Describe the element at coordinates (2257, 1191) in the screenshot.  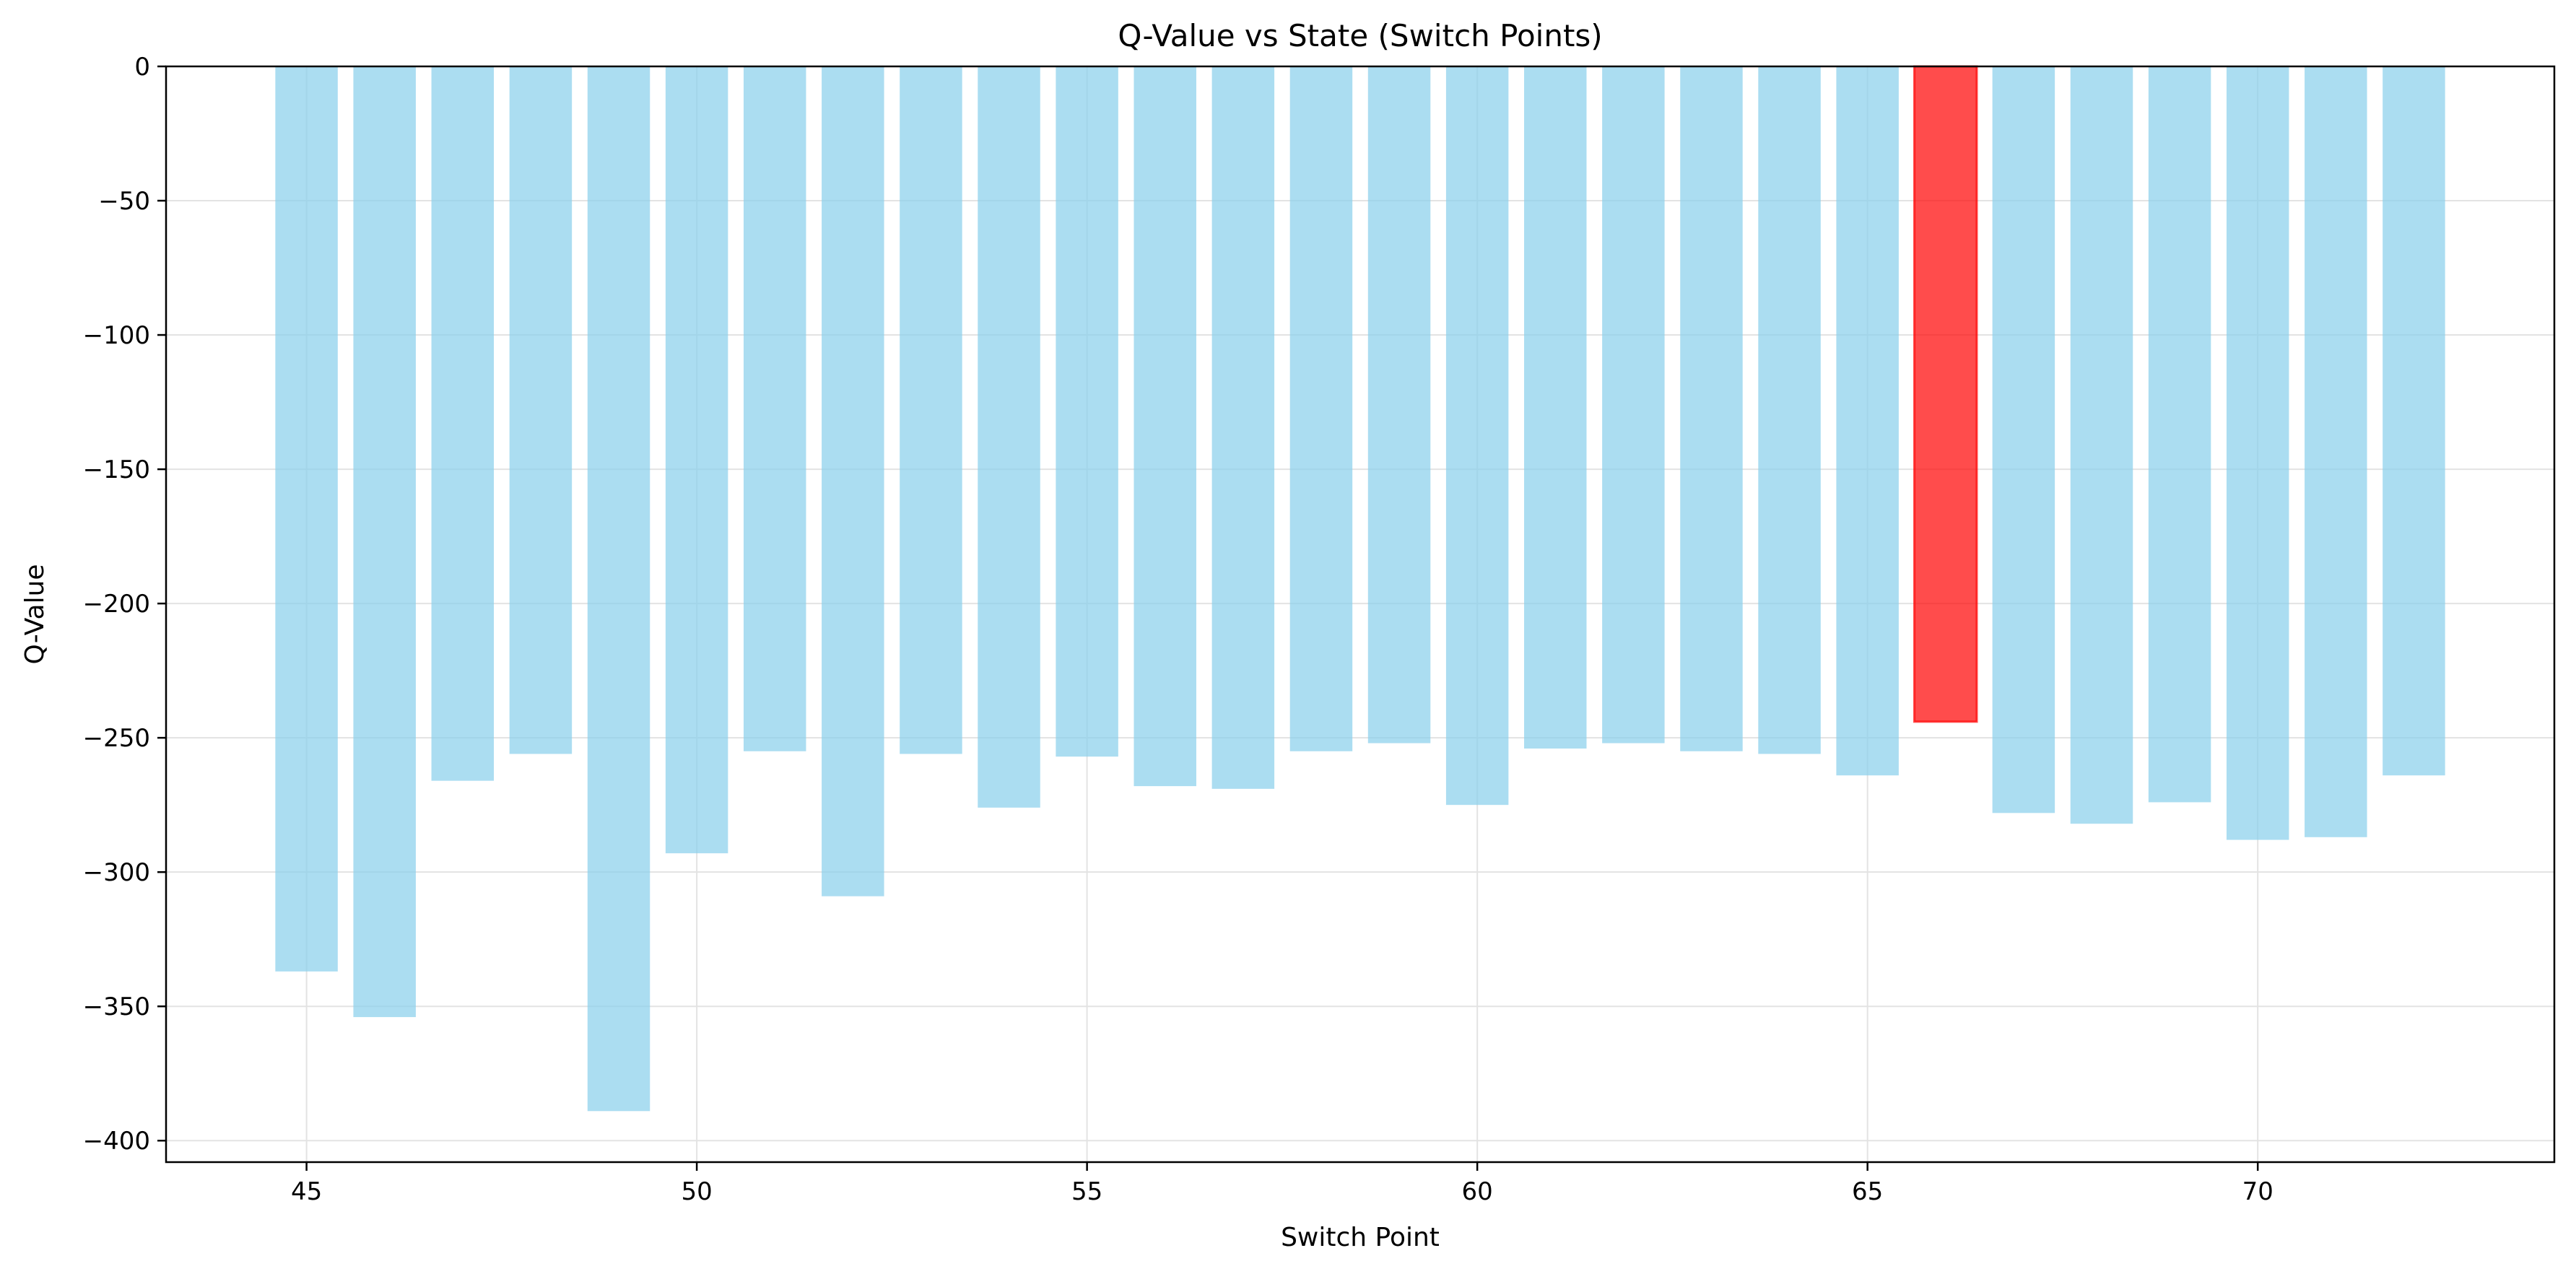
I see `x-tick-label: 70` at that location.